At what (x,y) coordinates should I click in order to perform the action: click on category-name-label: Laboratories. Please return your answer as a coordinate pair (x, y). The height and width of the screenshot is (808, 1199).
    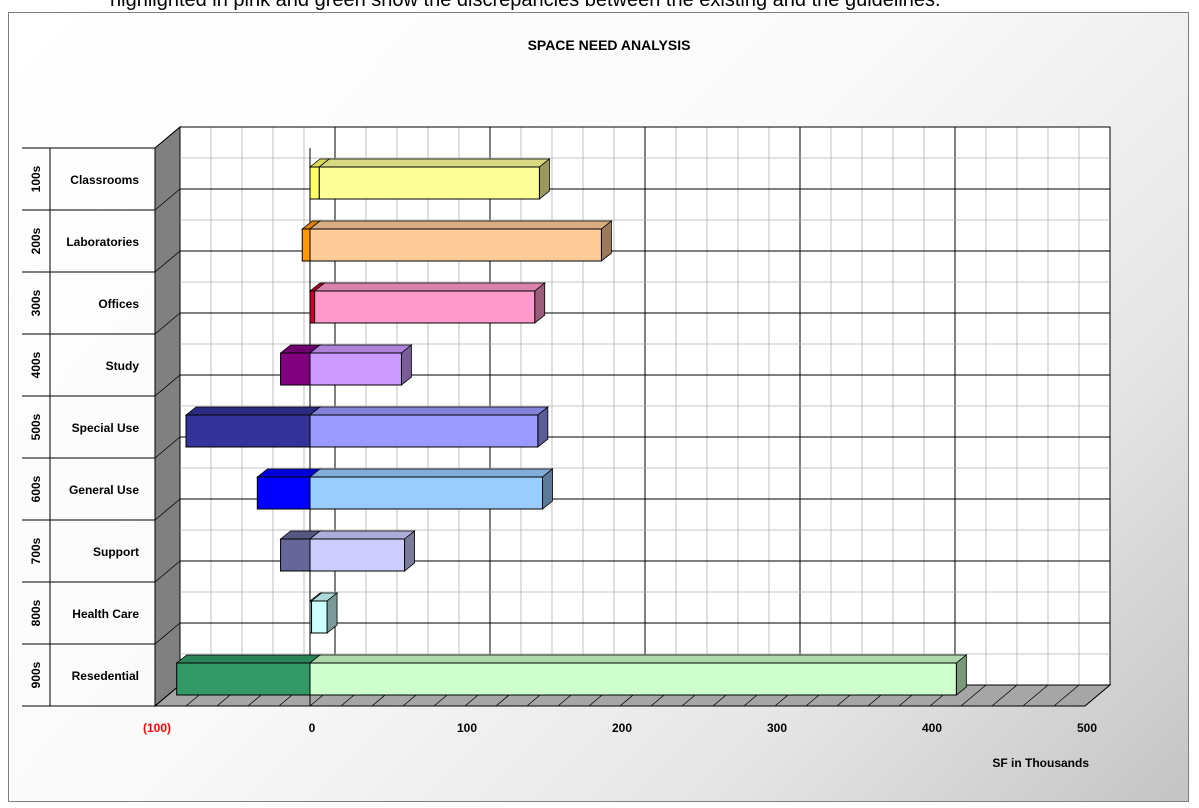
    Looking at the image, I should click on (102, 242).